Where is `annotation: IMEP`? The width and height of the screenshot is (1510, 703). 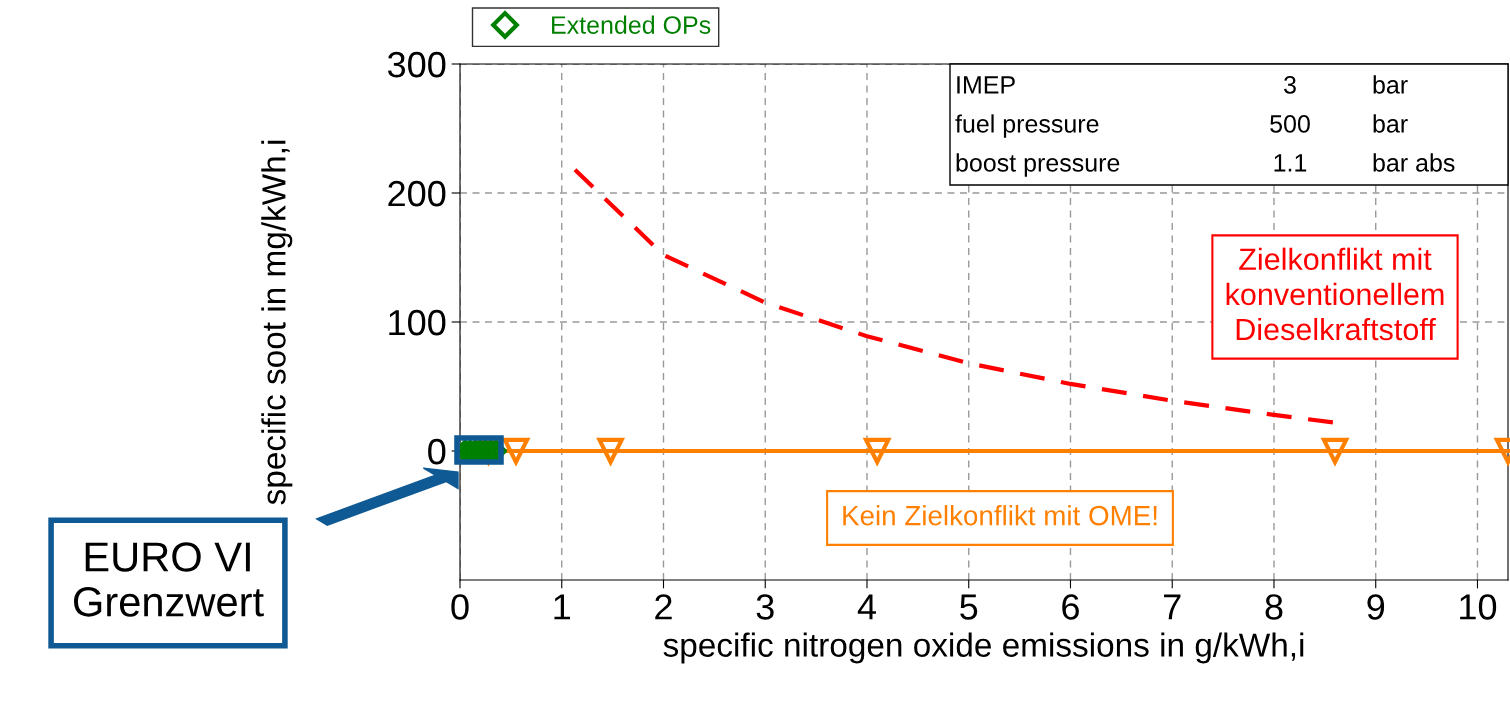
annotation: IMEP is located at coordinates (986, 85).